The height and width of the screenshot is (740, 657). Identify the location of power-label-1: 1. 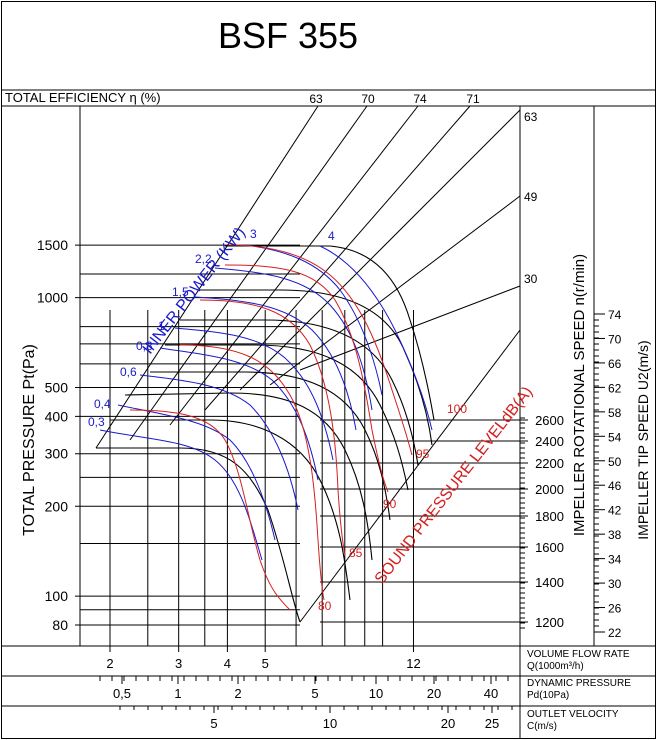
(161, 326).